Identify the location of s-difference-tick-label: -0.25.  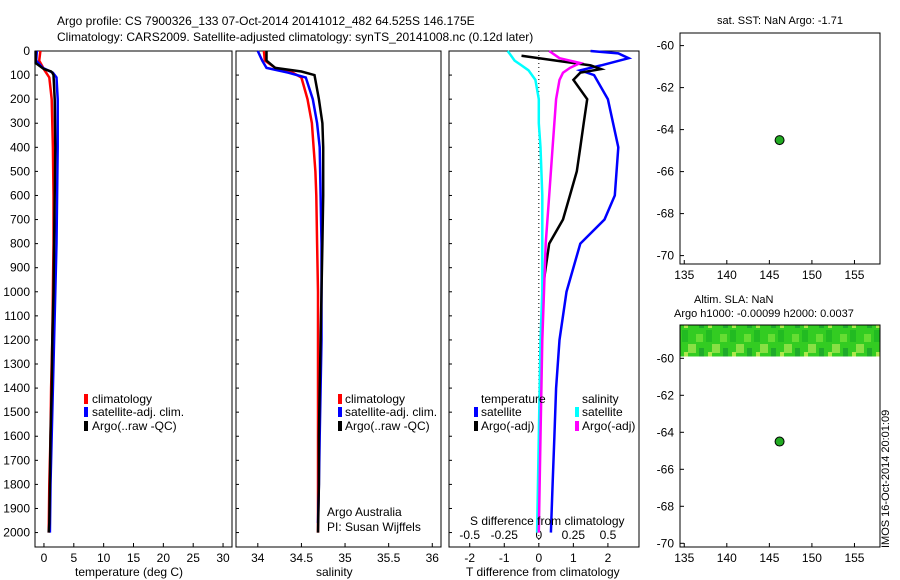
(505, 535).